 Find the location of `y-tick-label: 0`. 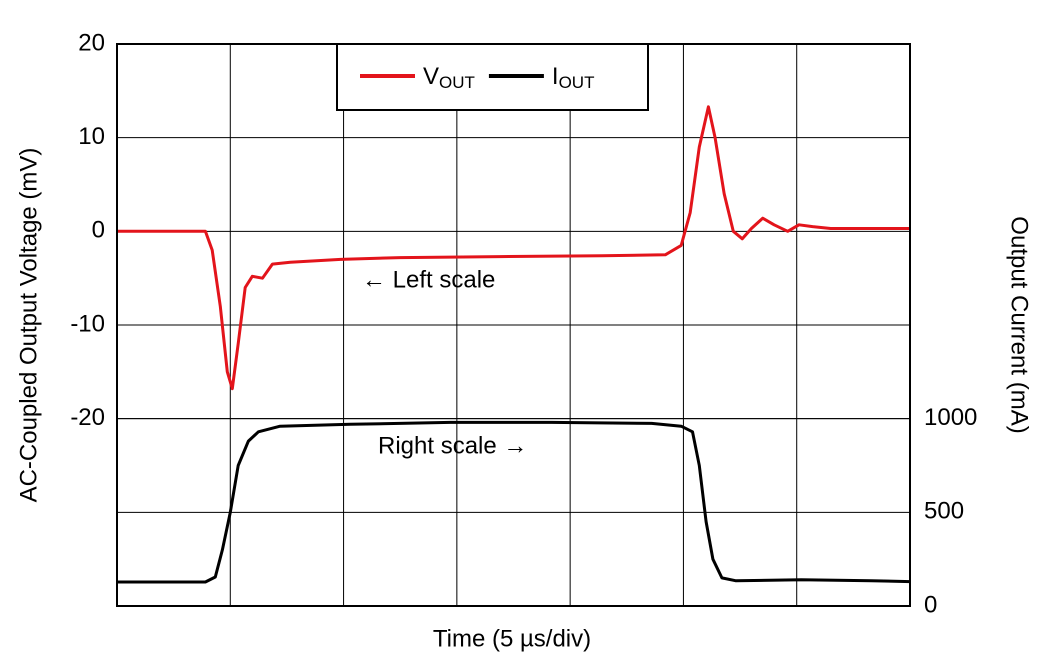

y-tick-label: 0 is located at coordinates (98, 230).